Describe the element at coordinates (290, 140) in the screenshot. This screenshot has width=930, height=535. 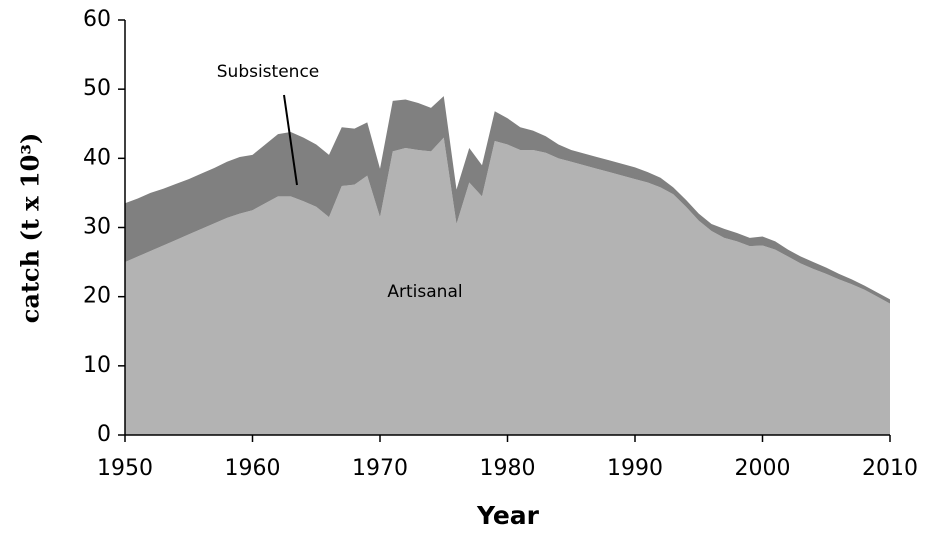
I see `leader-line` at that location.